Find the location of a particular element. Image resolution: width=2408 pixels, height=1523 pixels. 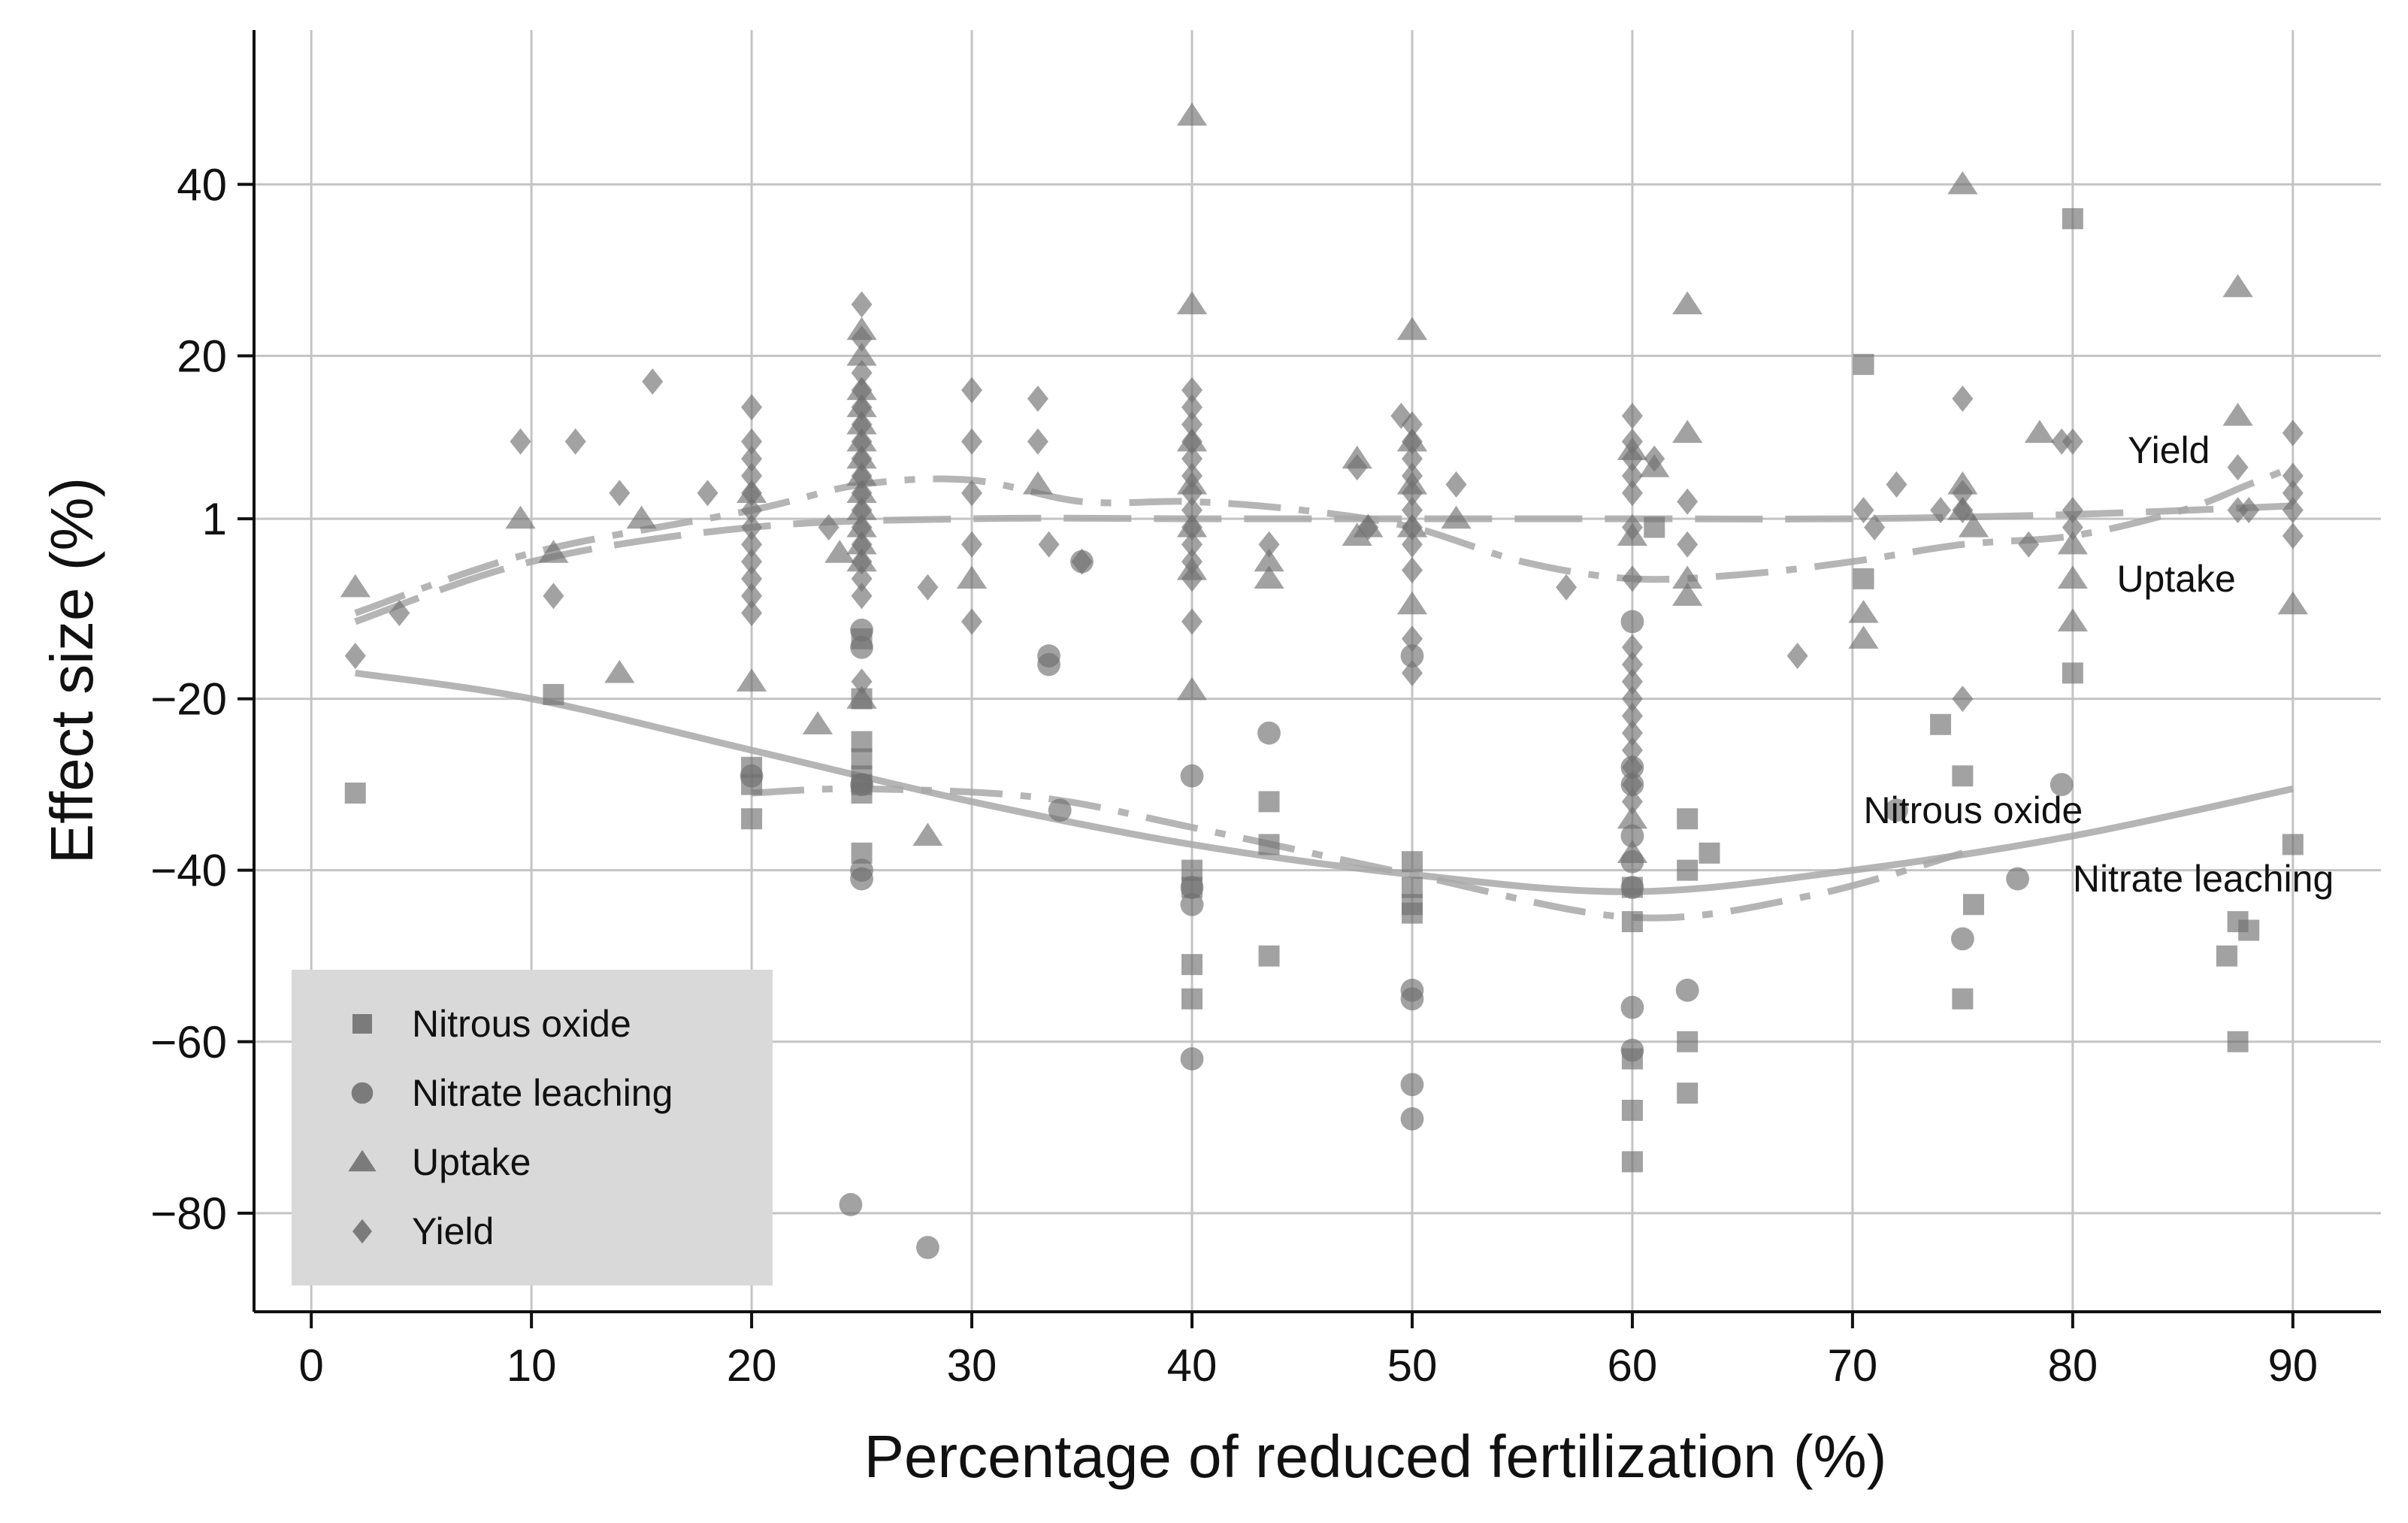

x-tick-label: 90 is located at coordinates (2292, 1366).